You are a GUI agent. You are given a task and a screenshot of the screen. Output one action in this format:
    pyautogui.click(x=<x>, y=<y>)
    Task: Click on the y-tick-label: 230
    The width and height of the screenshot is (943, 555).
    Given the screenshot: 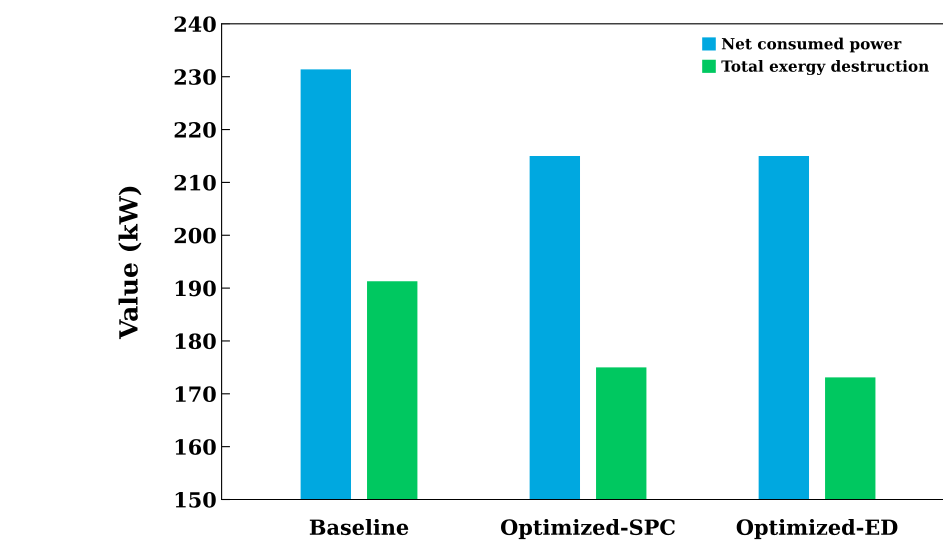 What is the action you would take?
    pyautogui.click(x=195, y=77)
    